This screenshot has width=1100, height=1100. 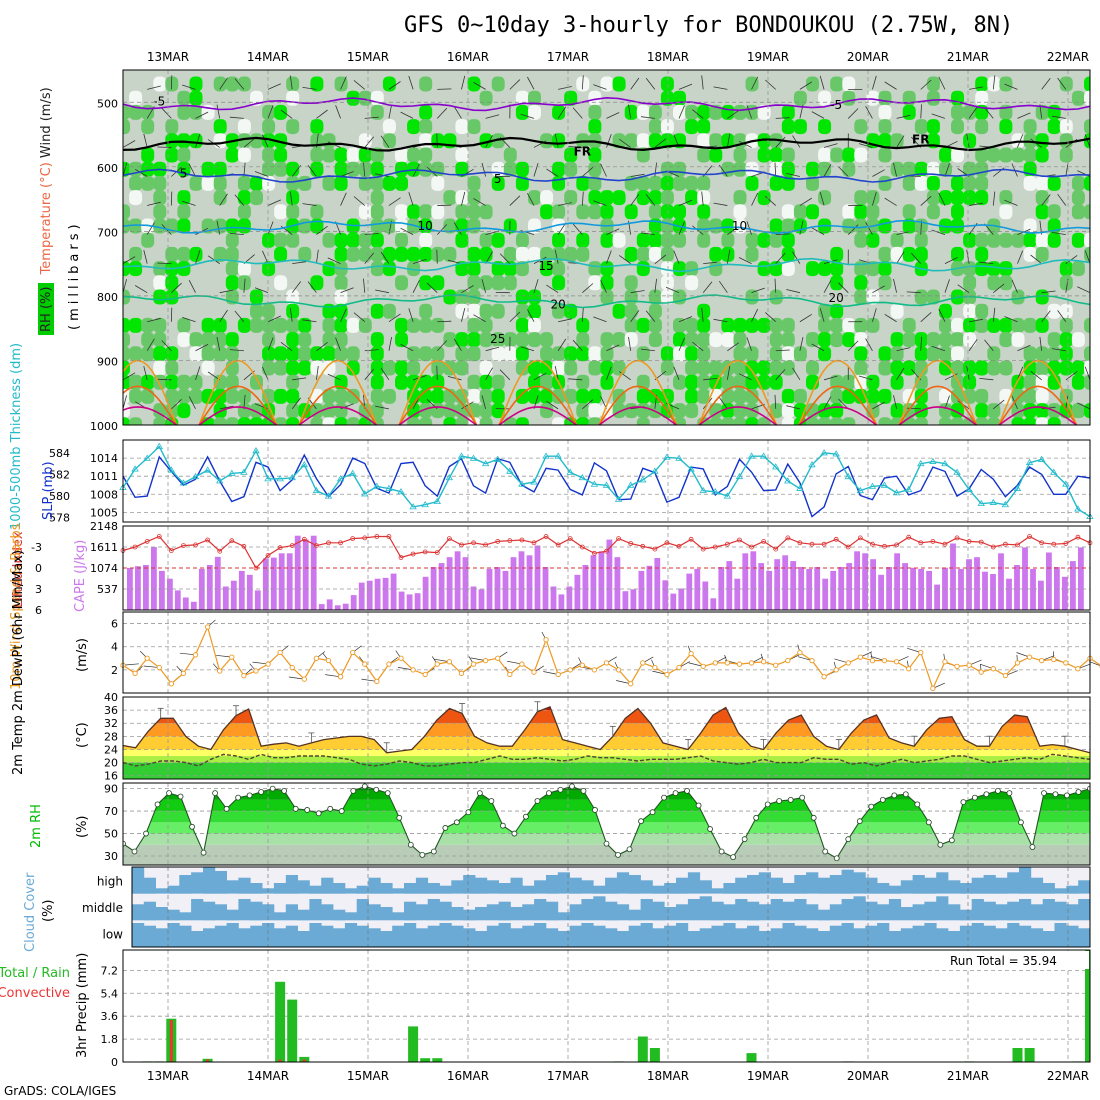 I want to click on pressure-tick: 500, so click(x=107, y=103).